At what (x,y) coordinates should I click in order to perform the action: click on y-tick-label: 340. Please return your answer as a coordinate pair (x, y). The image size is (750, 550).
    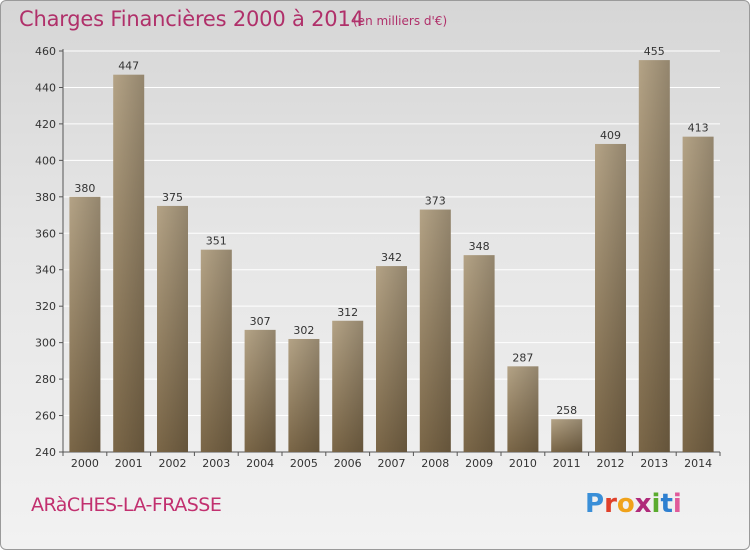
    Looking at the image, I should click on (45, 270).